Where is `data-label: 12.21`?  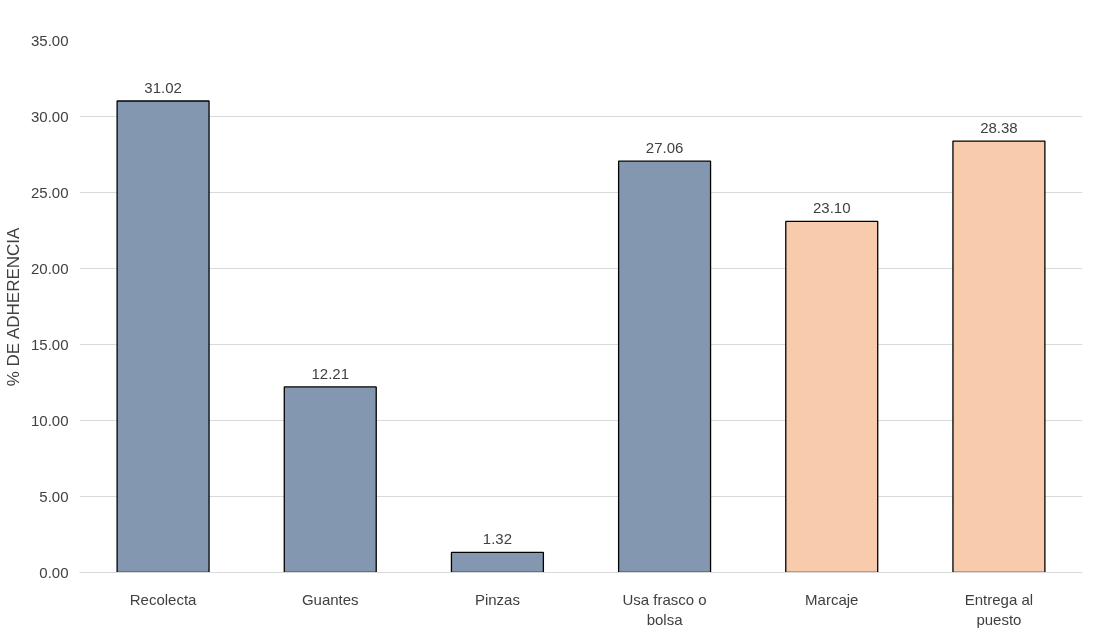 data-label: 12.21 is located at coordinates (330, 373).